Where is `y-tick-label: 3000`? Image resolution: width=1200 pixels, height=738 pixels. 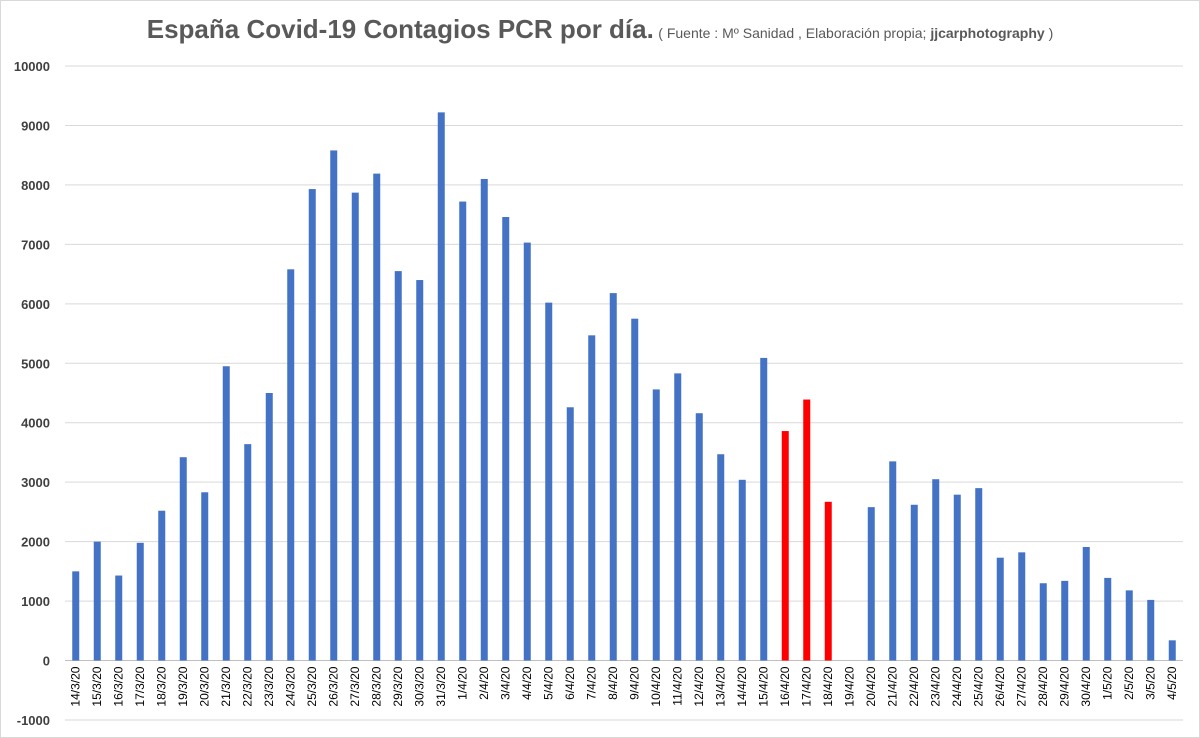 y-tick-label: 3000 is located at coordinates (35, 482).